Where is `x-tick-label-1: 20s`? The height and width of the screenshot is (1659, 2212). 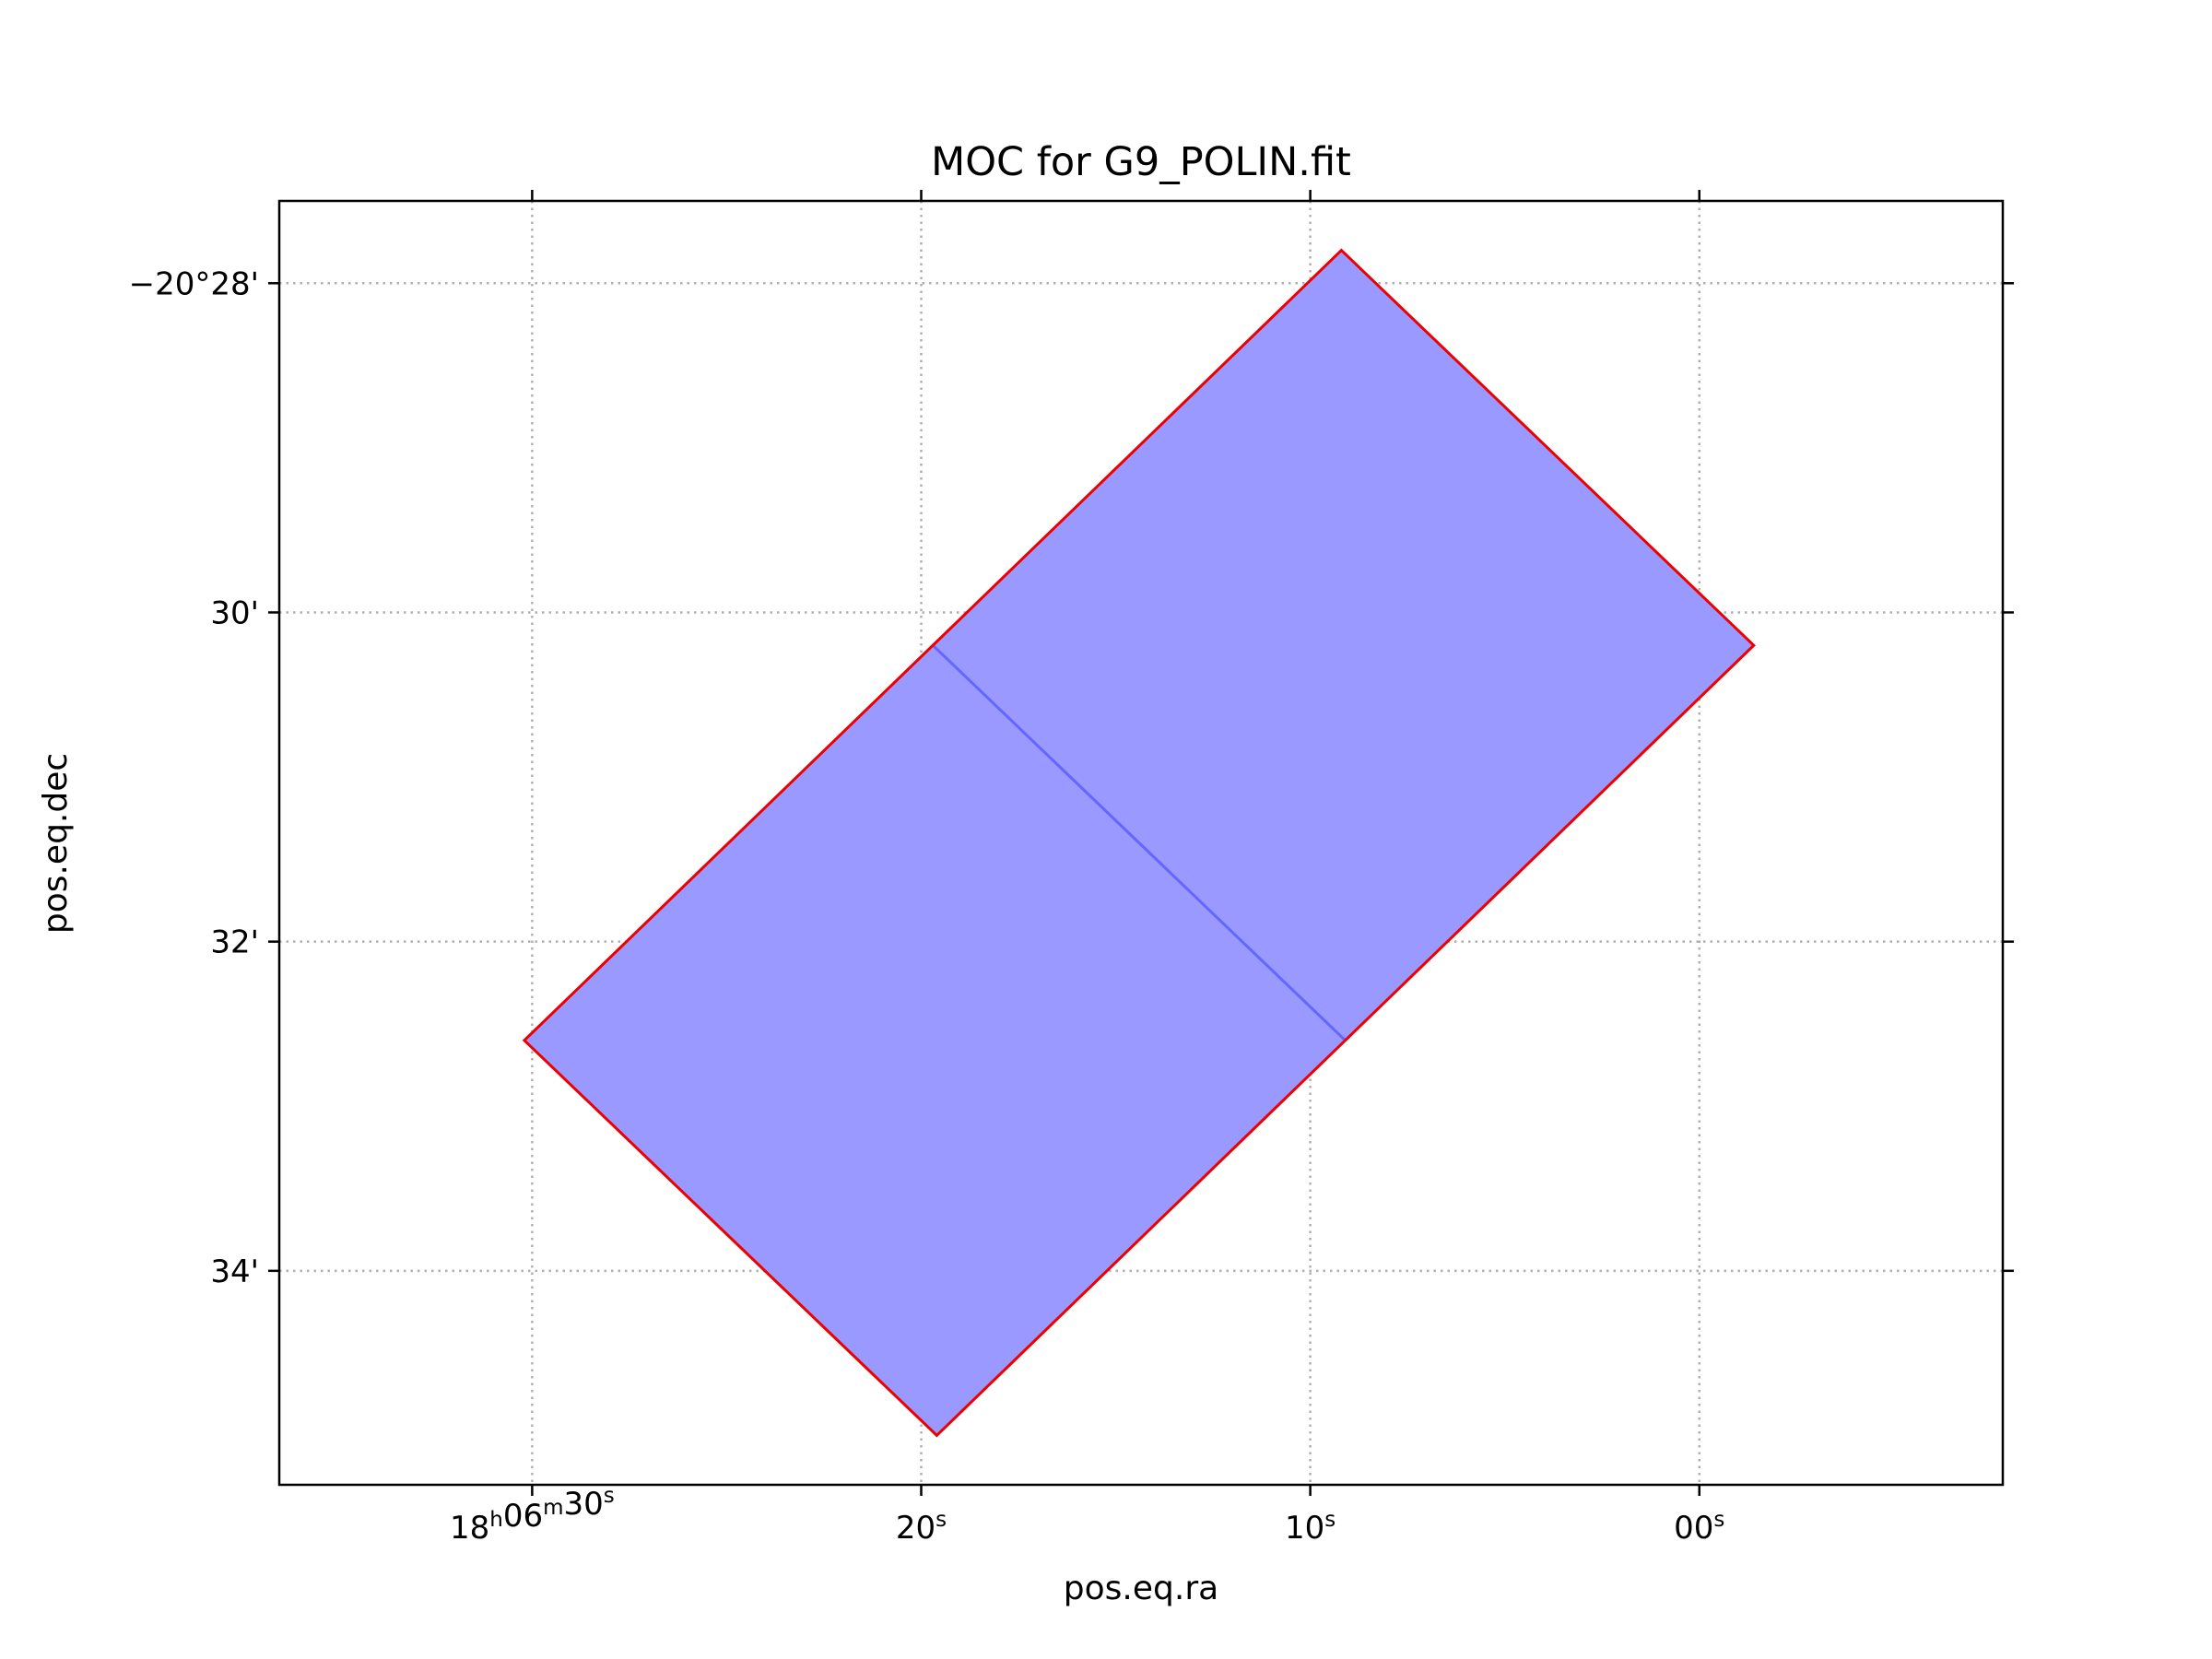
x-tick-label-1: 20s is located at coordinates (921, 1527).